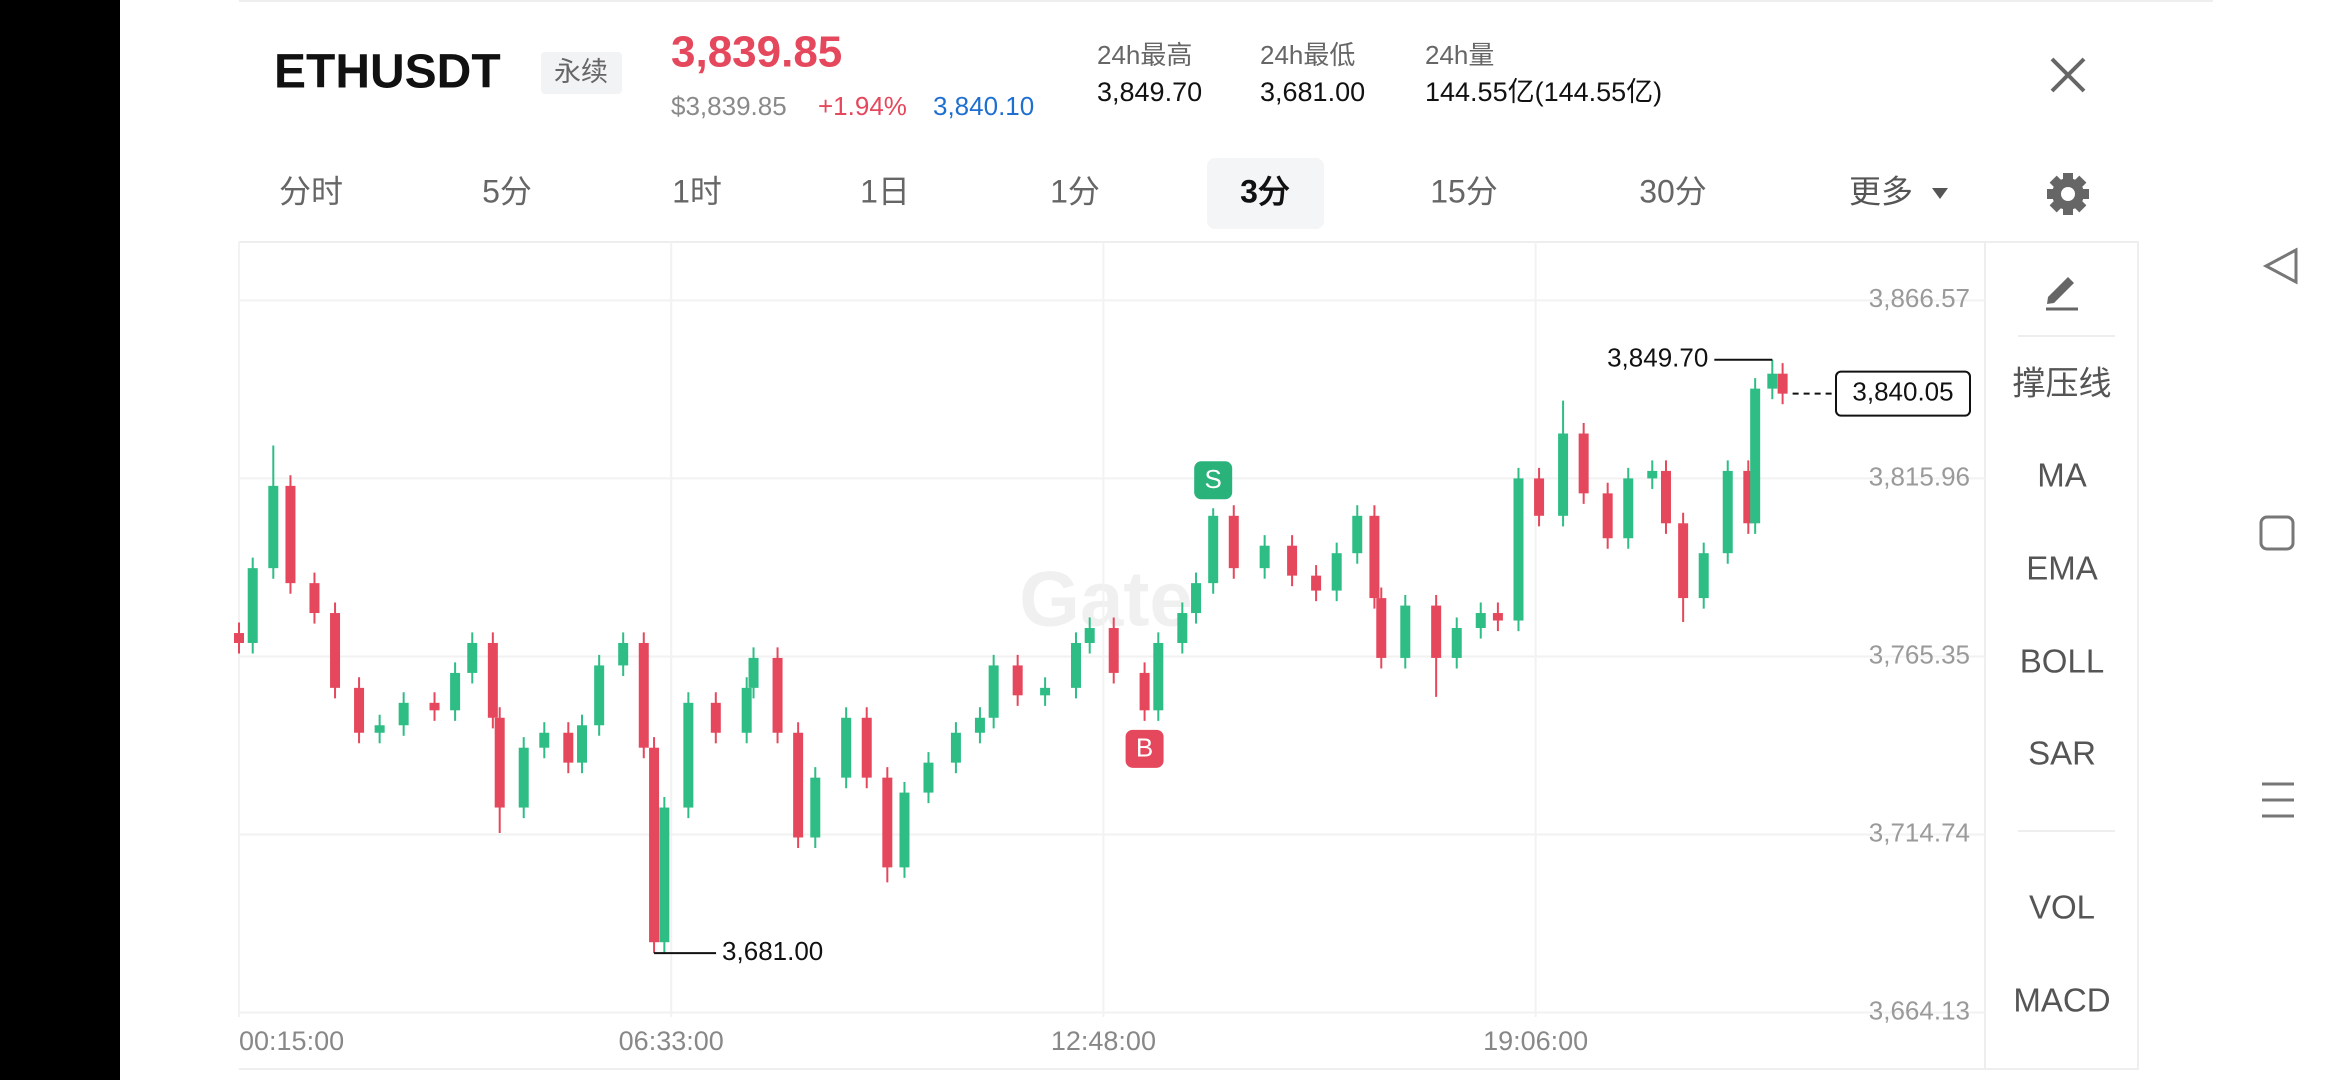 This screenshot has height=1080, width=2344. Describe the element at coordinates (507, 191) in the screenshot. I see `tab: 5分` at that location.